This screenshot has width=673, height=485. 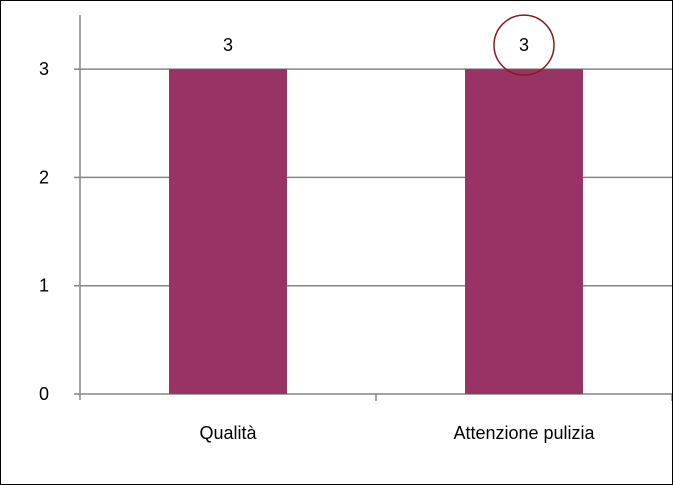 I want to click on annotations, so click(x=524, y=45).